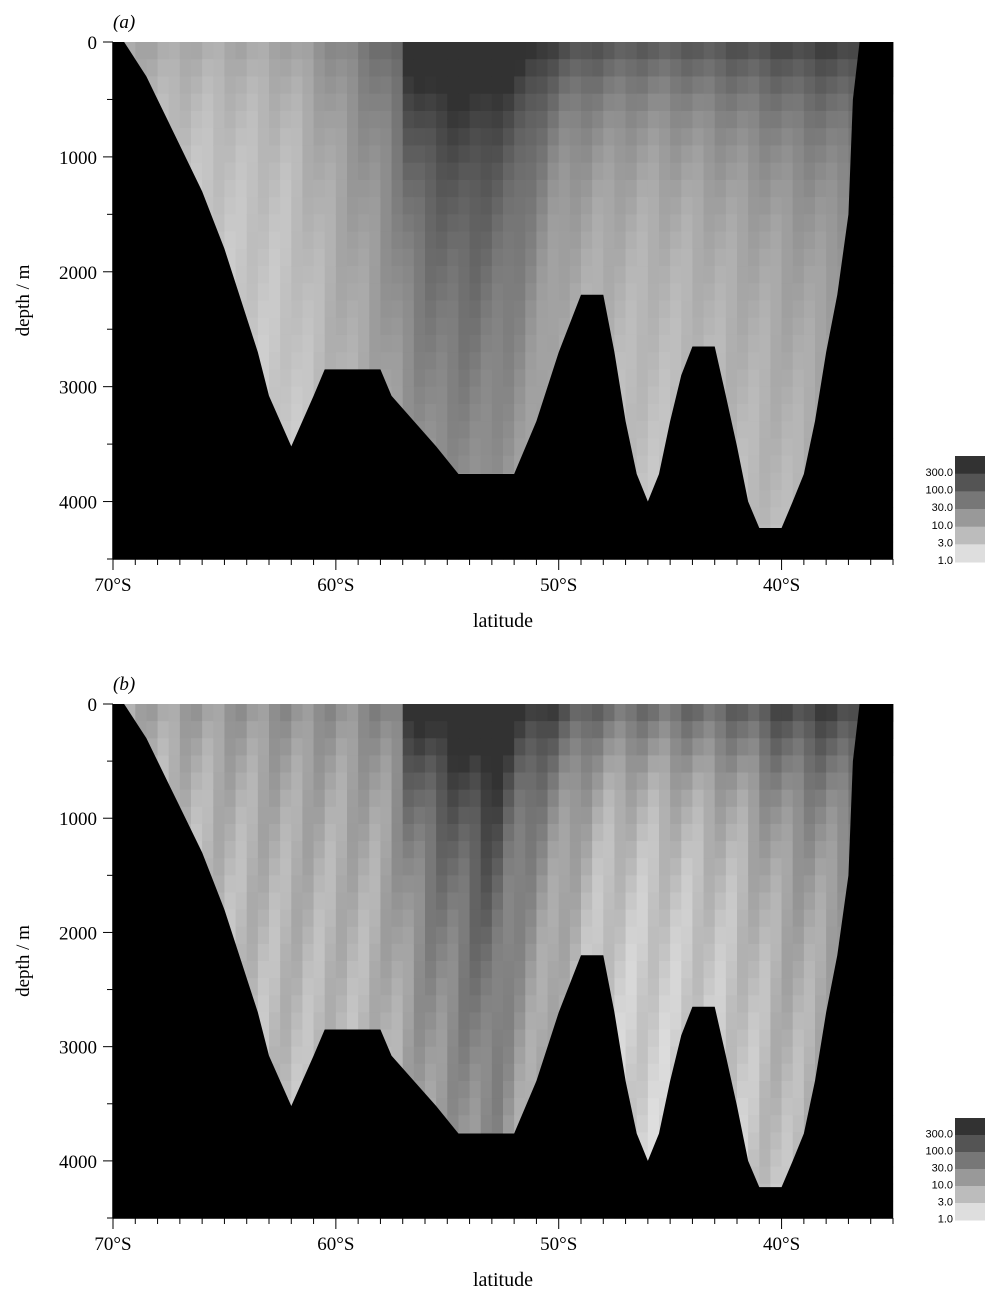 This screenshot has height=1300, width=985. What do you see at coordinates (78, 388) in the screenshot?
I see `a-y-tick-label: 3000` at bounding box center [78, 388].